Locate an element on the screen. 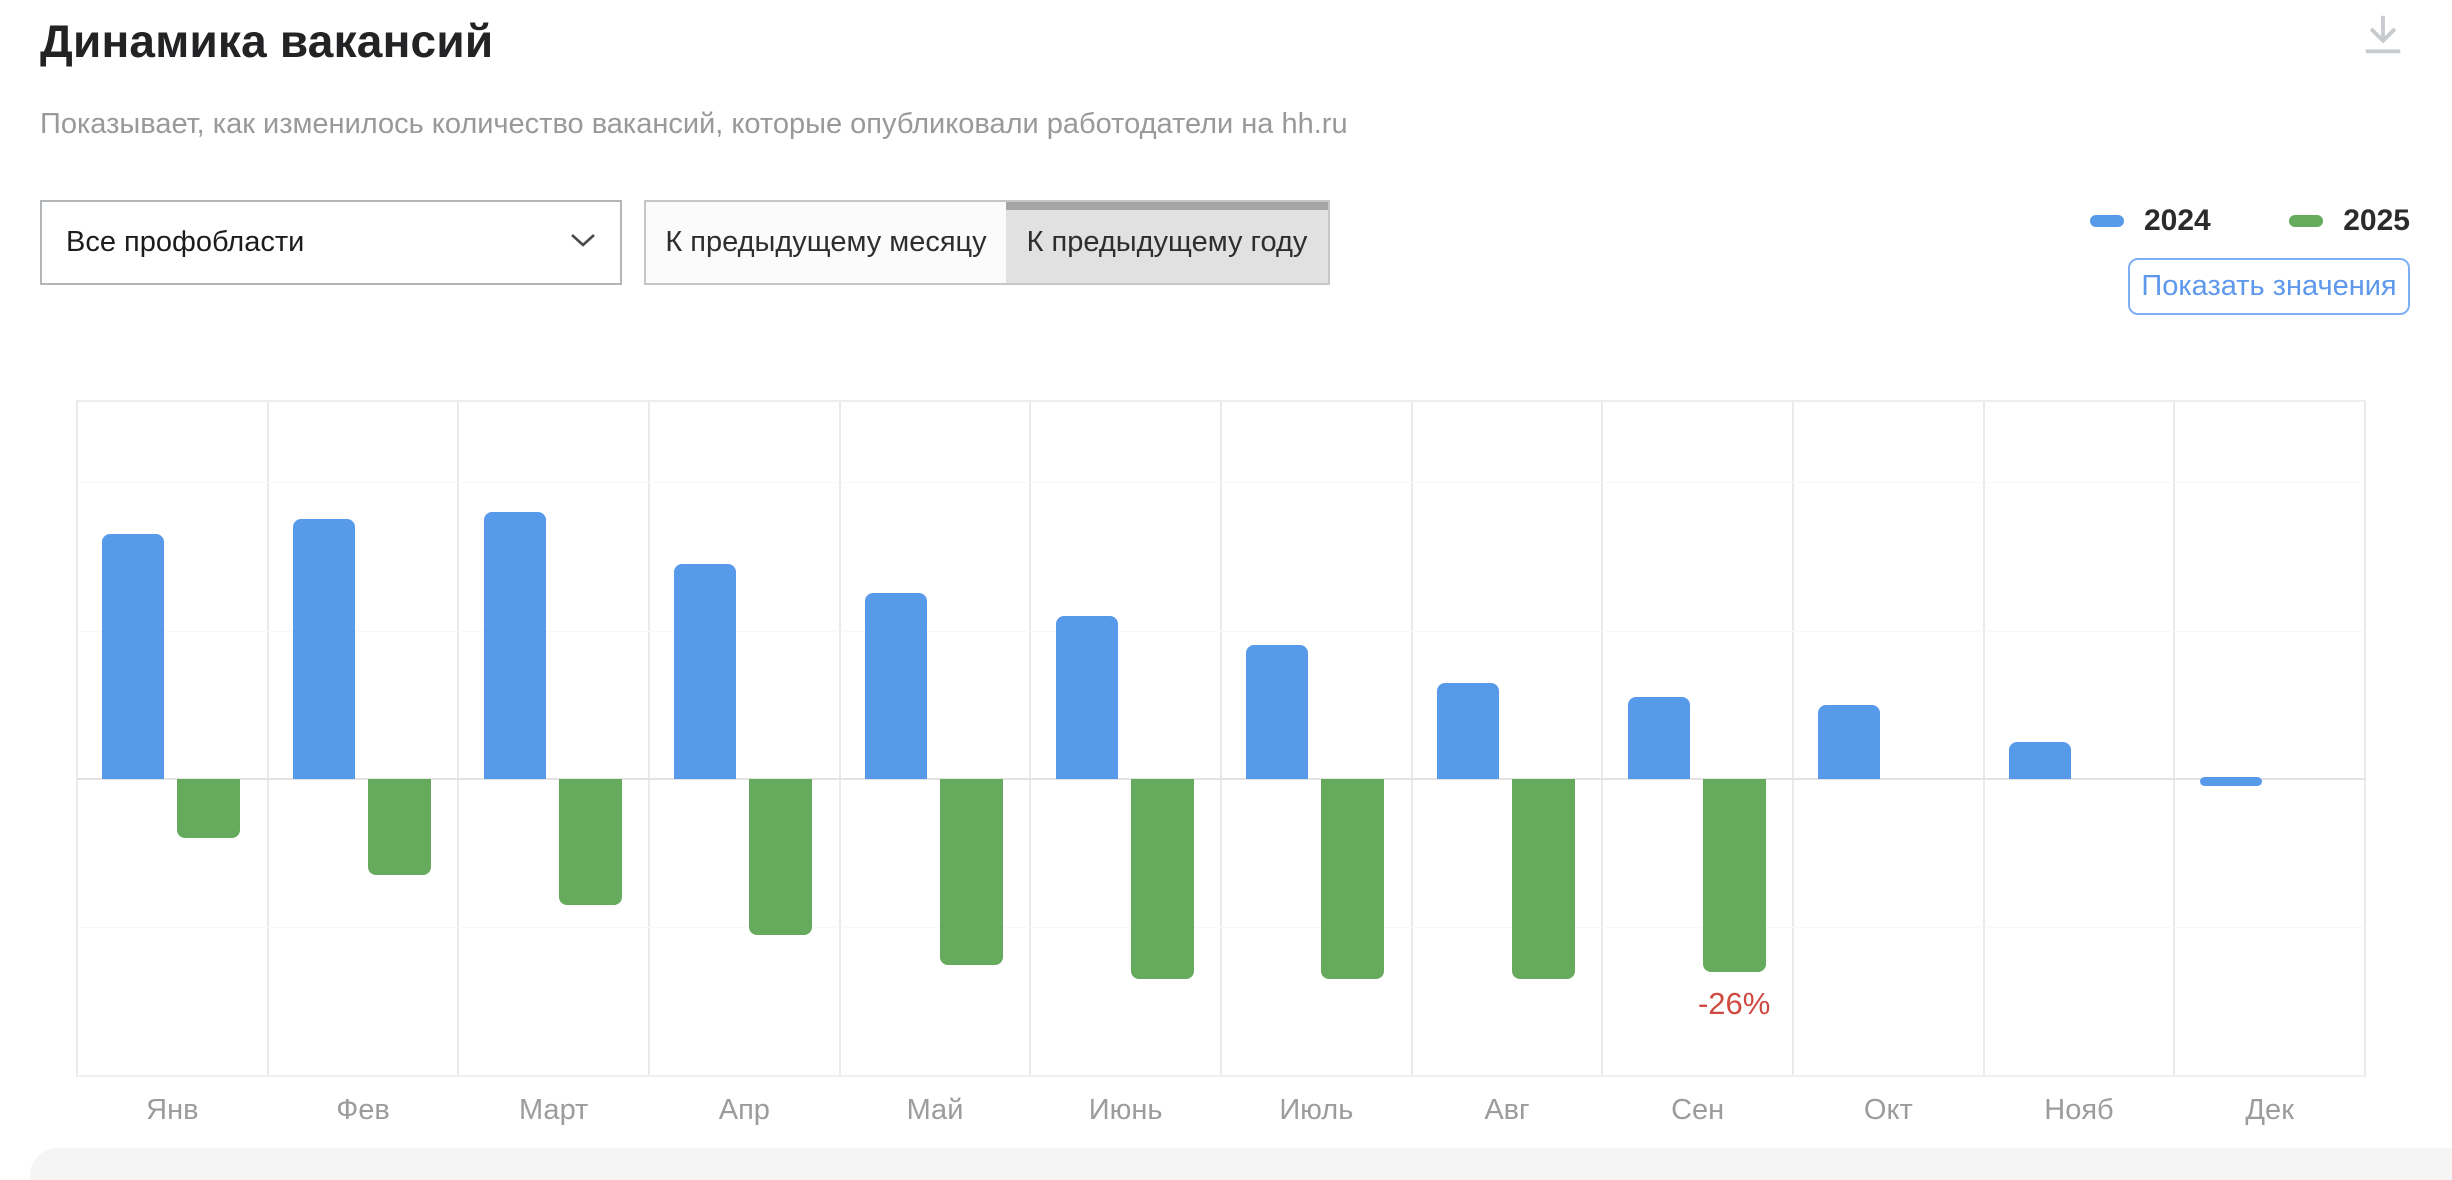 This screenshot has height=1180, width=2452. month-label-Фев: Фев is located at coordinates (363, 1110).